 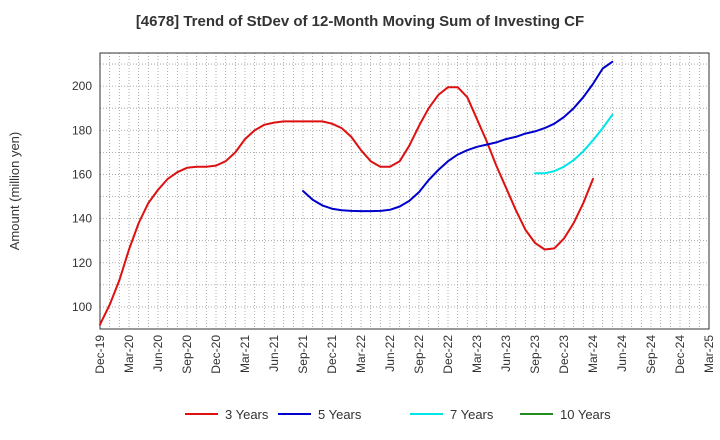 What do you see at coordinates (361, 354) in the screenshot?
I see `x-tick-label: Mar-22` at bounding box center [361, 354].